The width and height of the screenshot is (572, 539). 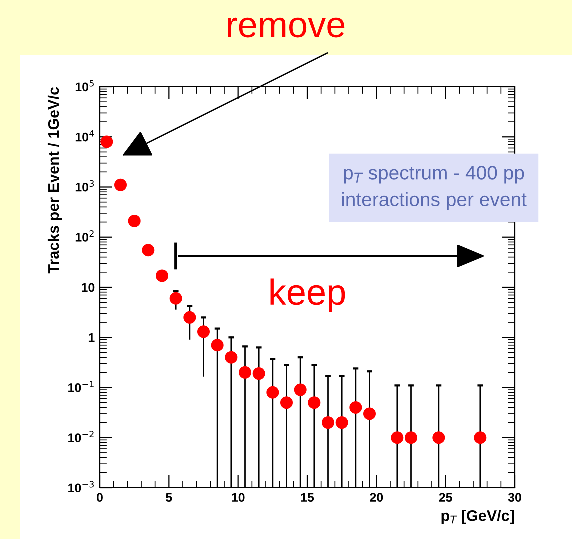 I want to click on x-tick-label: 5, so click(x=169, y=497).